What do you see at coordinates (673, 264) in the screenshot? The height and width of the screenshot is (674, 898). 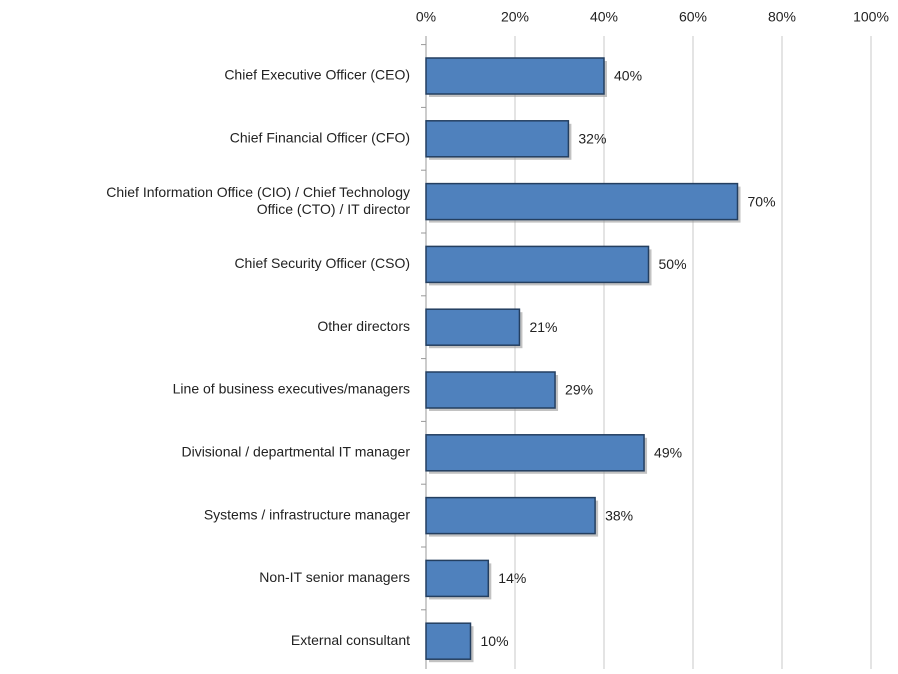 I see `data-label: 50%` at bounding box center [673, 264].